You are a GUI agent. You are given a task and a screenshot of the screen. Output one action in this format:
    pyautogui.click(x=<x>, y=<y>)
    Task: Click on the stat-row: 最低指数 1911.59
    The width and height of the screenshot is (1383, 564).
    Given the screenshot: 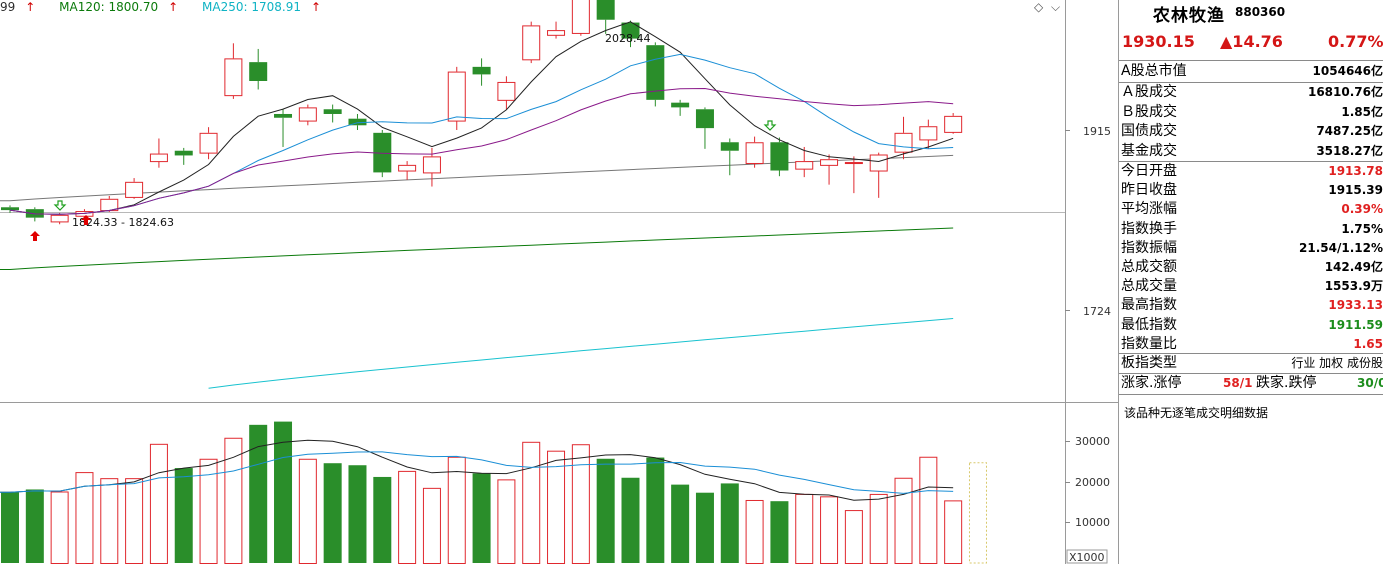 What is the action you would take?
    pyautogui.click(x=1251, y=325)
    